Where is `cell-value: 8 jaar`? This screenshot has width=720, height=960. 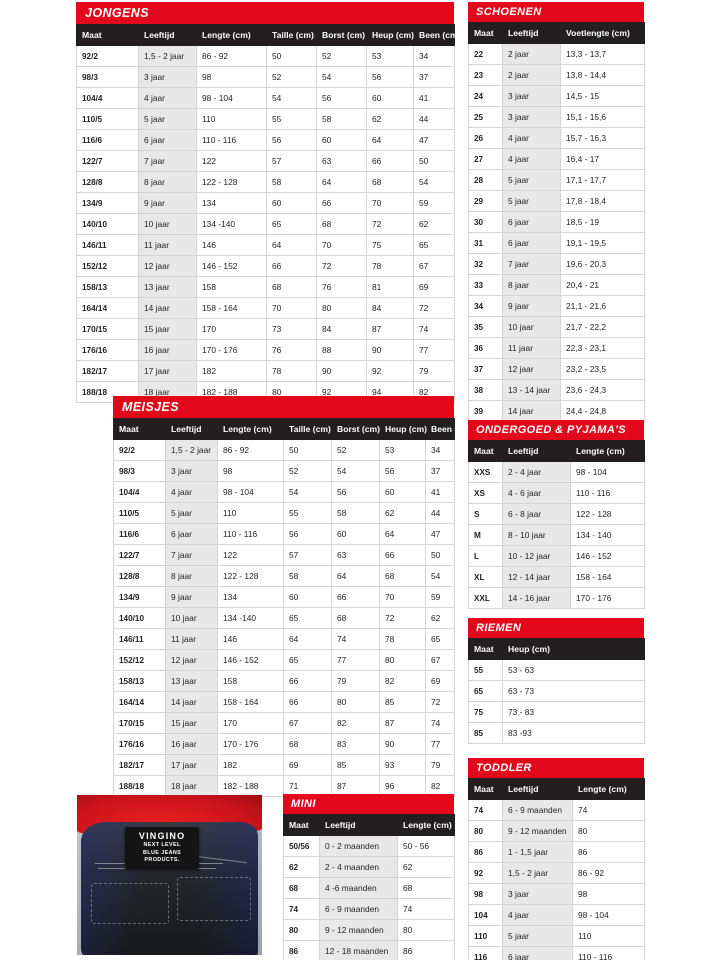
cell-value: 8 jaar is located at coordinates (531, 285).